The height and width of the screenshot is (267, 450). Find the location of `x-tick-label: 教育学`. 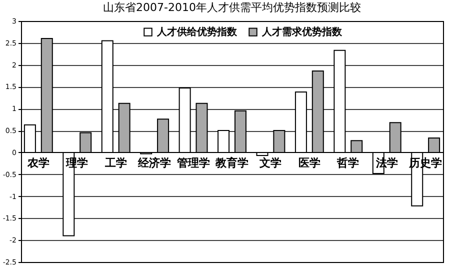

x-tick-label: 教育学 is located at coordinates (231, 163).